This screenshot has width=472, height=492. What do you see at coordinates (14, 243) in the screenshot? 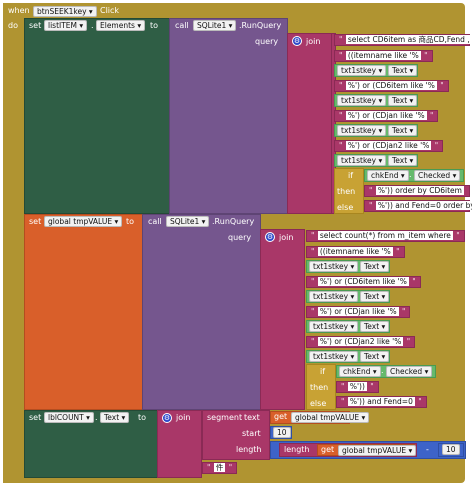
I see `event-spine` at bounding box center [14, 243].